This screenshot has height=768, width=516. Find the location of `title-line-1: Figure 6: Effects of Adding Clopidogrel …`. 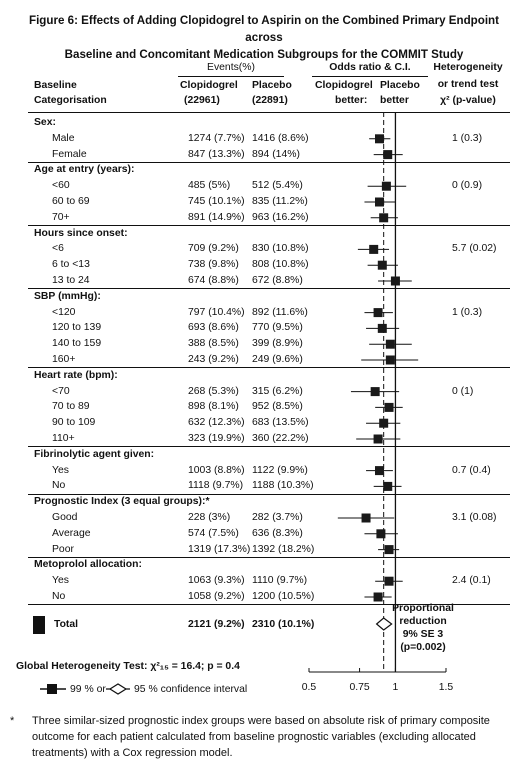

title-line-1: Figure 6: Effects of Adding Clopidogrel … is located at coordinates (264, 29).